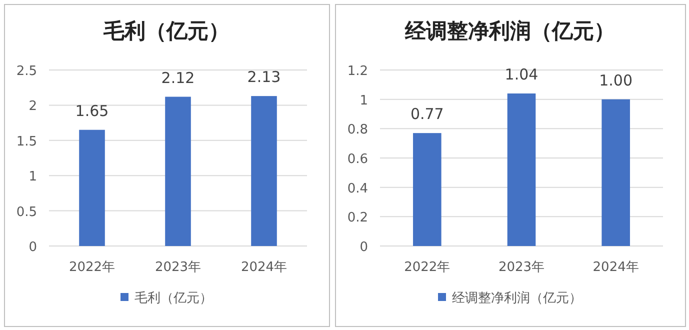  Describe the element at coordinates (173, 298) in the screenshot. I see `legend-label: 毛利（亿元）` at that location.